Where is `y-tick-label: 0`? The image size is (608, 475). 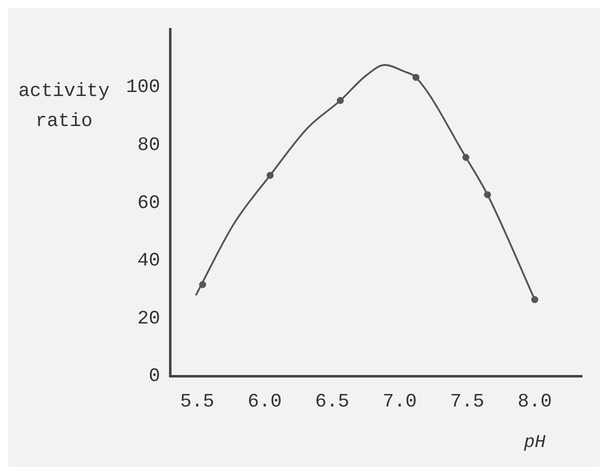
y-tick-label: 0 is located at coordinates (154, 376).